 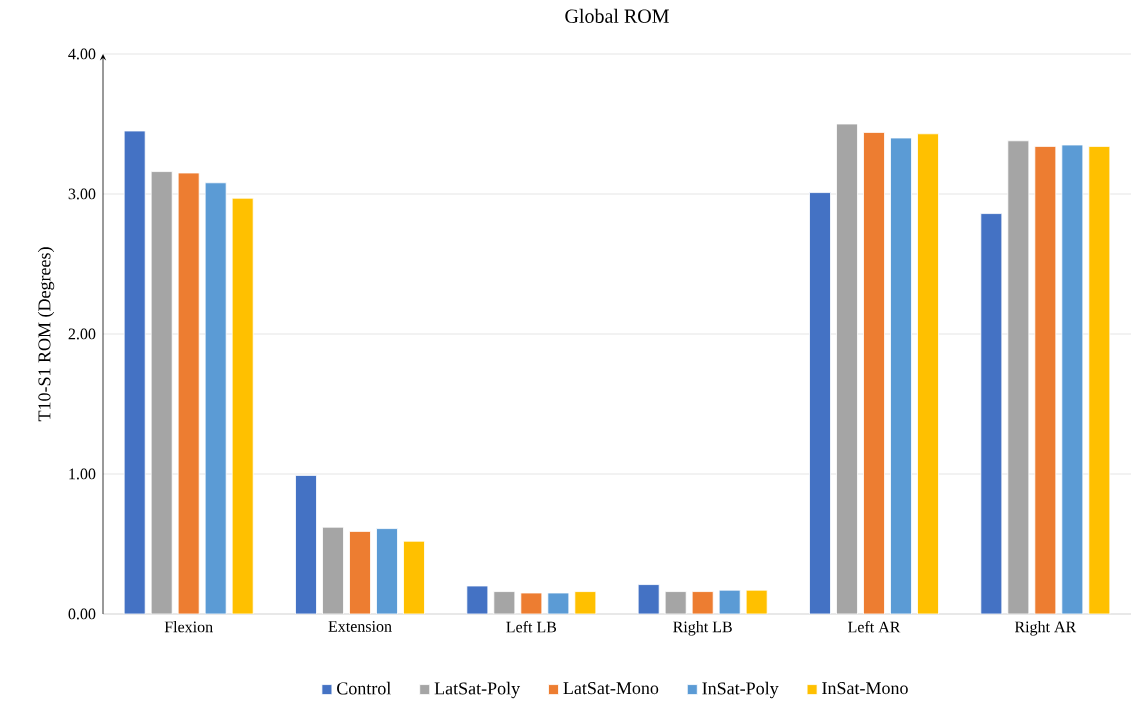 I want to click on legend-label: InSat-Mono, so click(x=865, y=688).